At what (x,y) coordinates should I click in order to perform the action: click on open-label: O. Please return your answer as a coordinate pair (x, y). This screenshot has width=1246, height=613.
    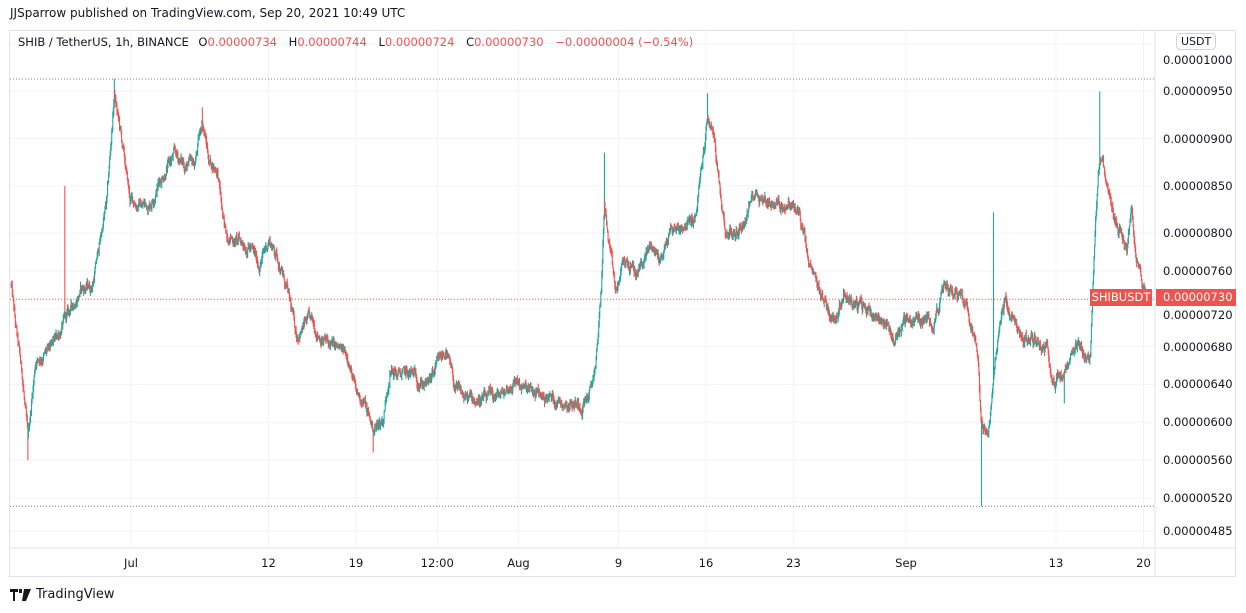
    Looking at the image, I should click on (203, 42).